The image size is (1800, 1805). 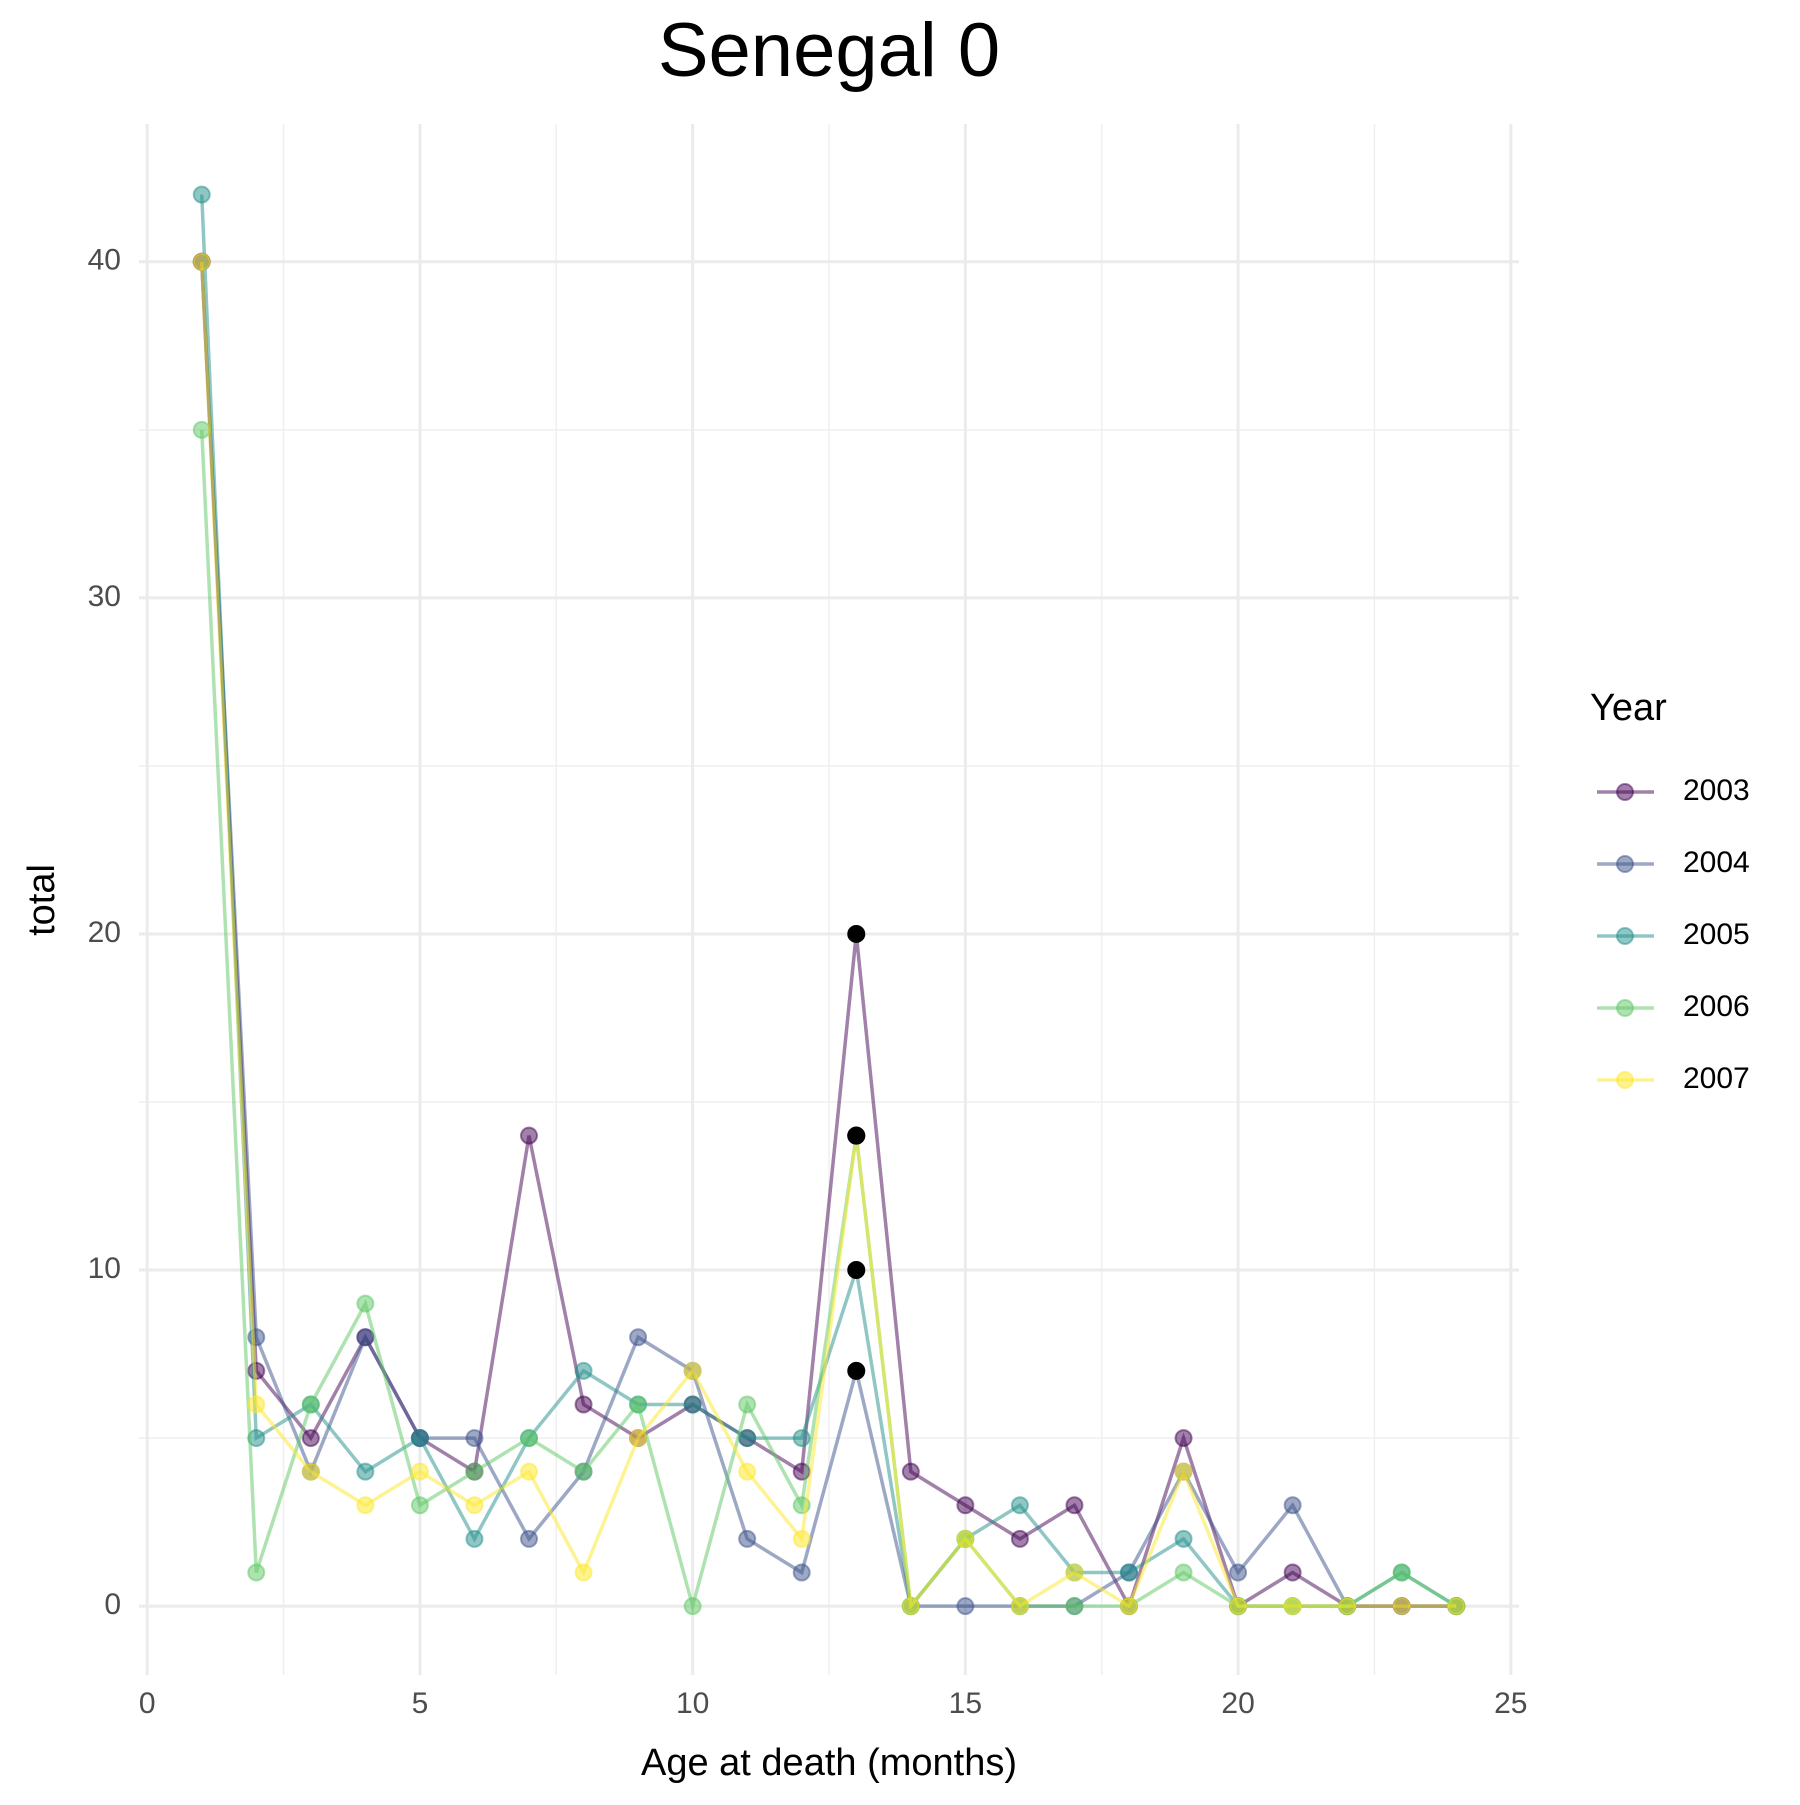 I want to click on y-axis-title: total, so click(x=42, y=900).